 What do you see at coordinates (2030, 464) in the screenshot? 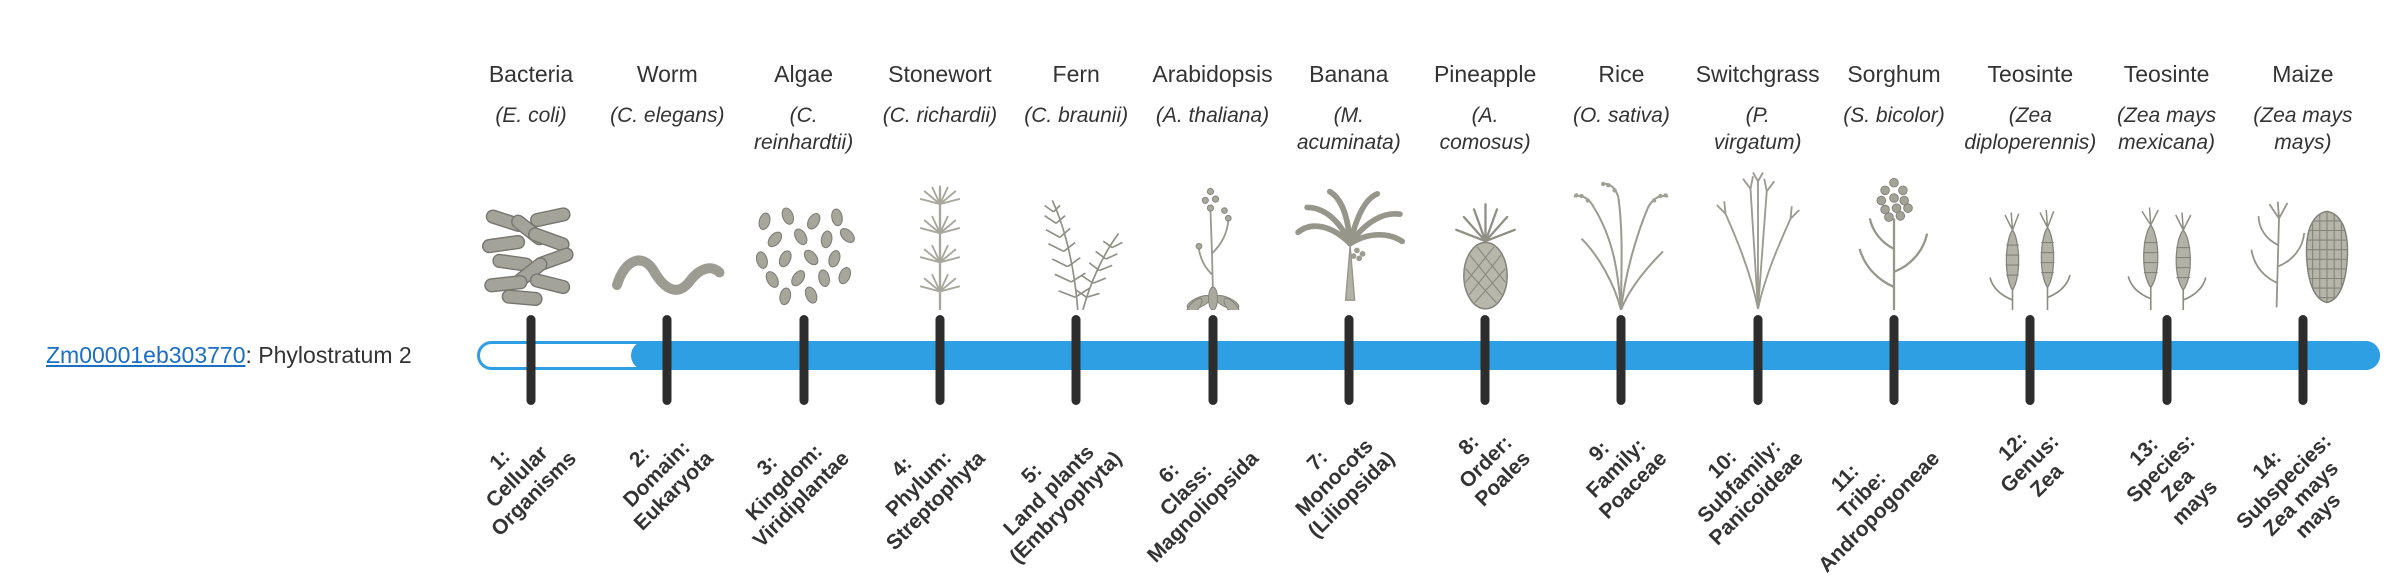
I see `phylostratum-label: 12: Genus: Zea` at bounding box center [2030, 464].